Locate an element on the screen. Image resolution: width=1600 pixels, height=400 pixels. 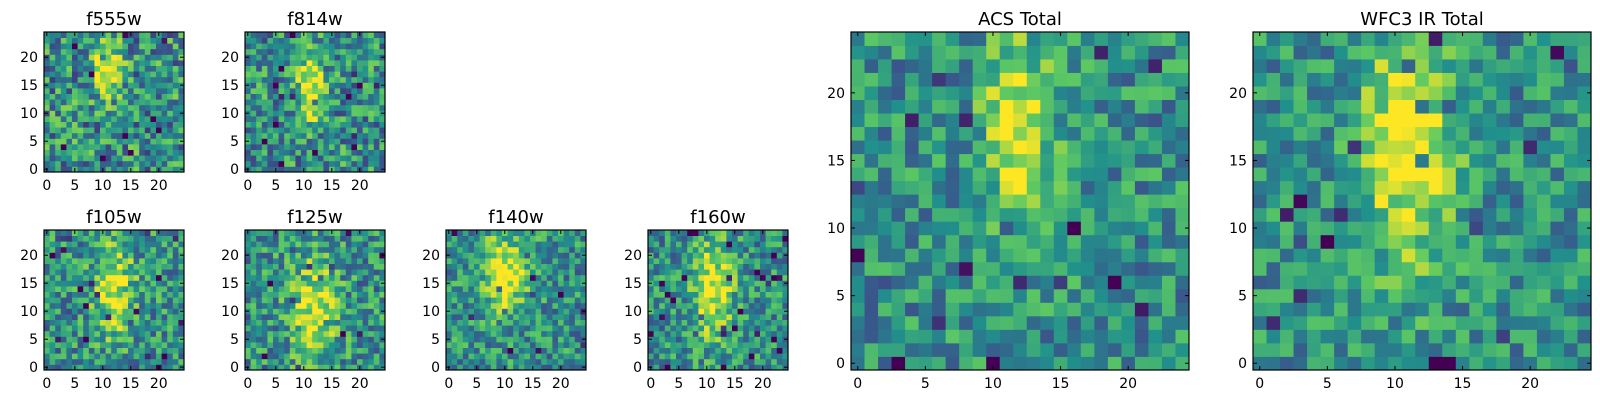
x-tick-label: 5 is located at coordinates (476, 384).